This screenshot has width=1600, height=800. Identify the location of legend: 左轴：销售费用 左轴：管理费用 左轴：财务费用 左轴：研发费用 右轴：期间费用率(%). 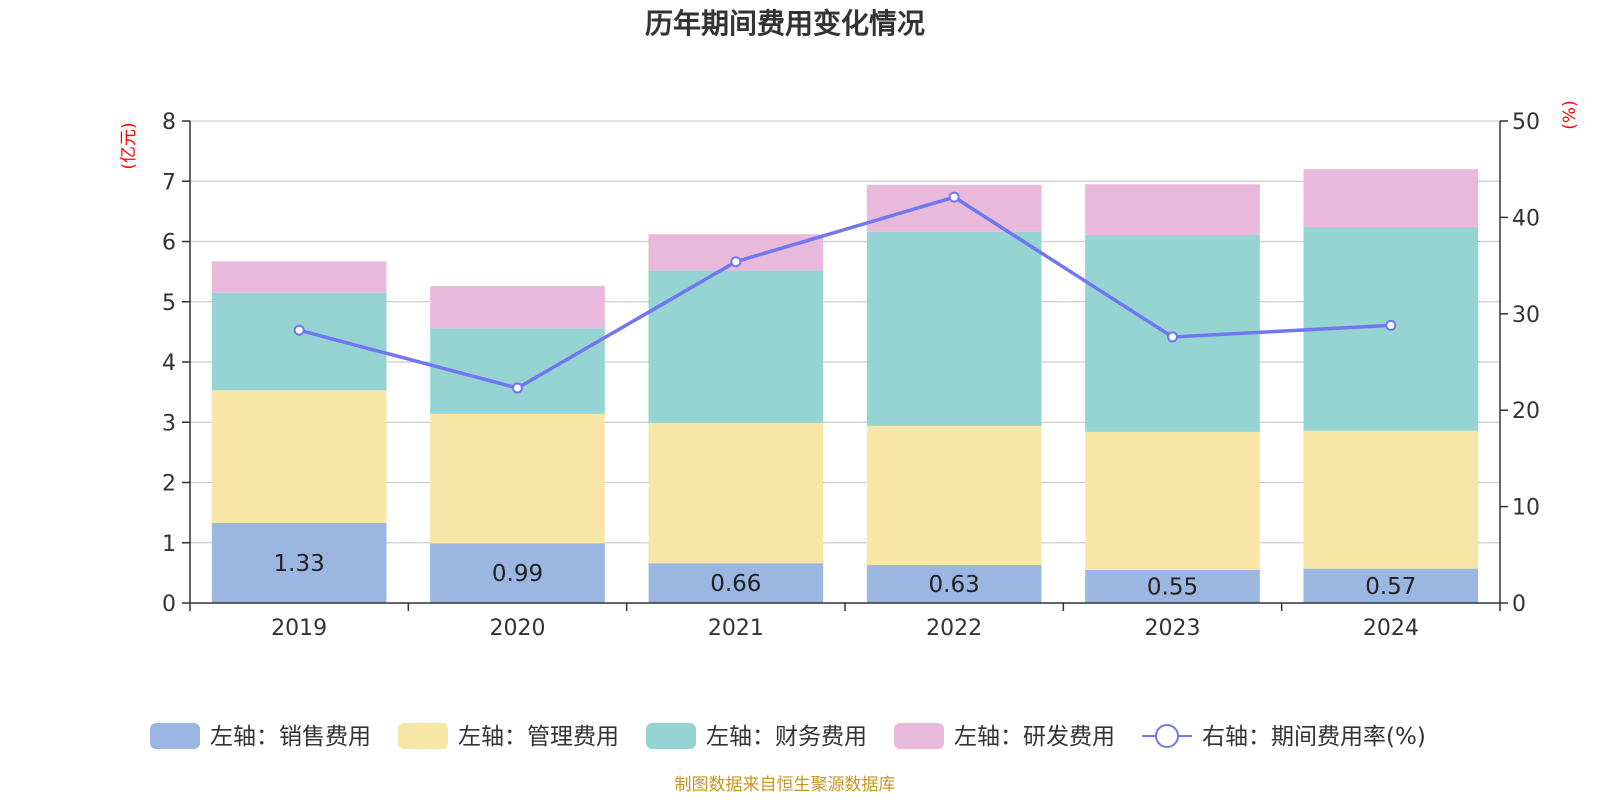
(788, 736).